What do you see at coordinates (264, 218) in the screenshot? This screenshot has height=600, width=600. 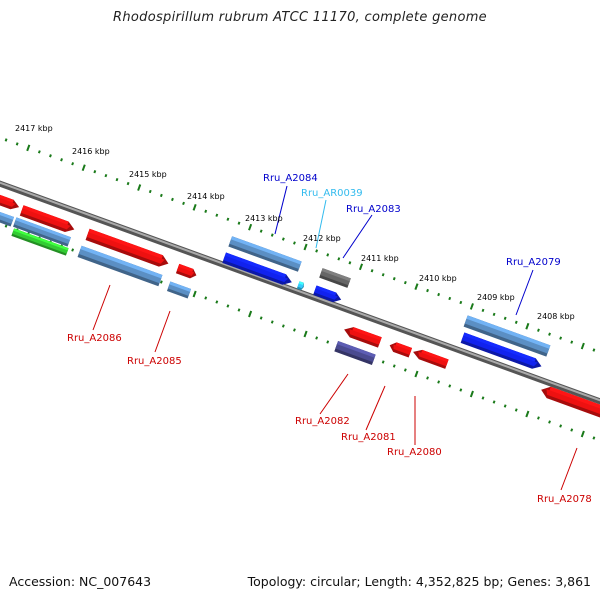 I see `kbp-label: 2413 kbp` at bounding box center [264, 218].